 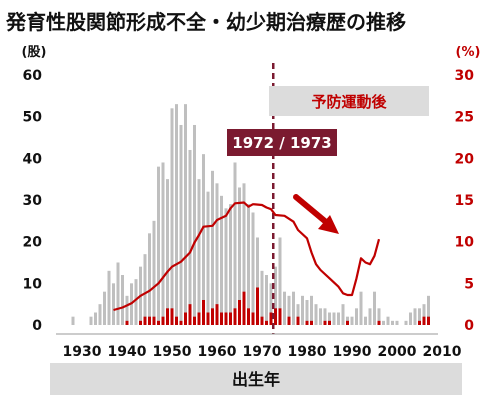 I want to click on right-tick-label: 15, so click(x=464, y=201).